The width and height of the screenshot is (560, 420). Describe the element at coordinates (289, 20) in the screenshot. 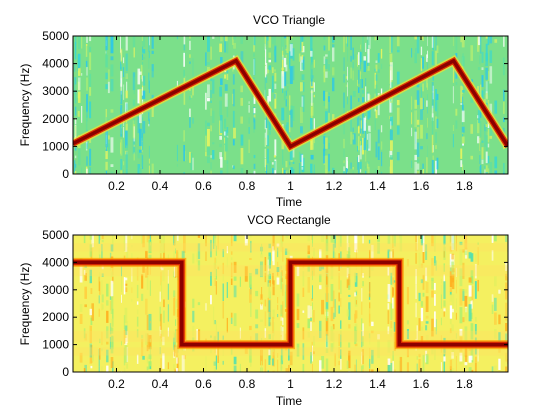

I see `chart-title: VCO Triangle` at that location.